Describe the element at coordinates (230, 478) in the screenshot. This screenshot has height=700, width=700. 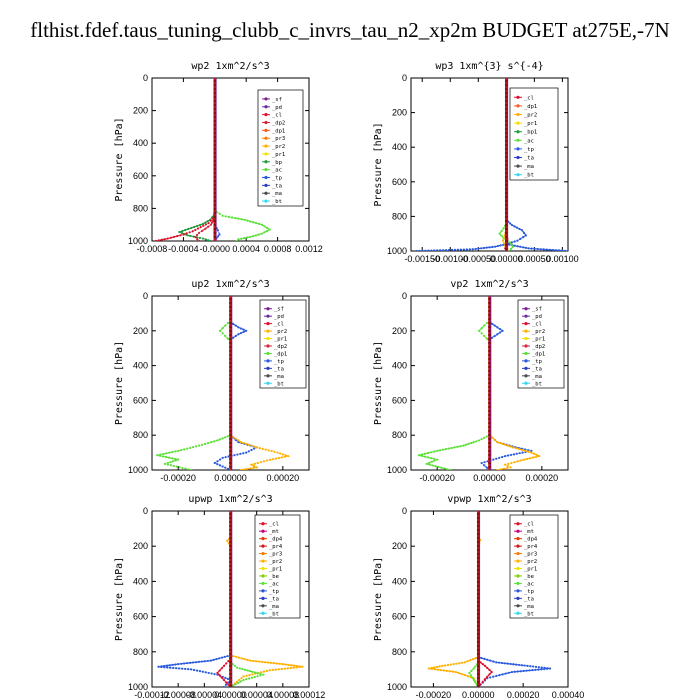
I see `x-tick-label: 0.00000` at that location.